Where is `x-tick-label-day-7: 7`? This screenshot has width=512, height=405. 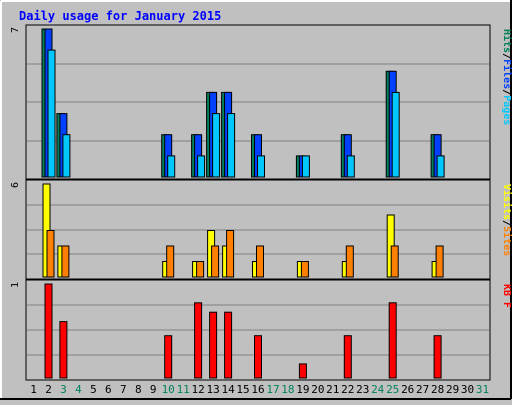
x-tick-label-day-7: 7 is located at coordinates (123, 389).